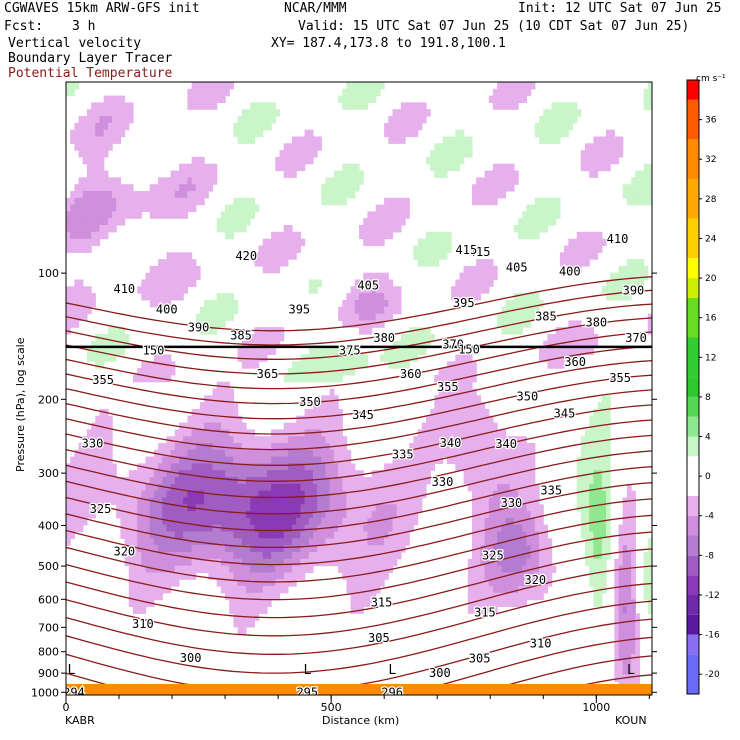 This screenshot has height=740, width=740. What do you see at coordinates (388, 43) in the screenshot?
I see `cross-section-endpoints: XY= 187.4,173.8 to 191.8,100.1` at bounding box center [388, 43].